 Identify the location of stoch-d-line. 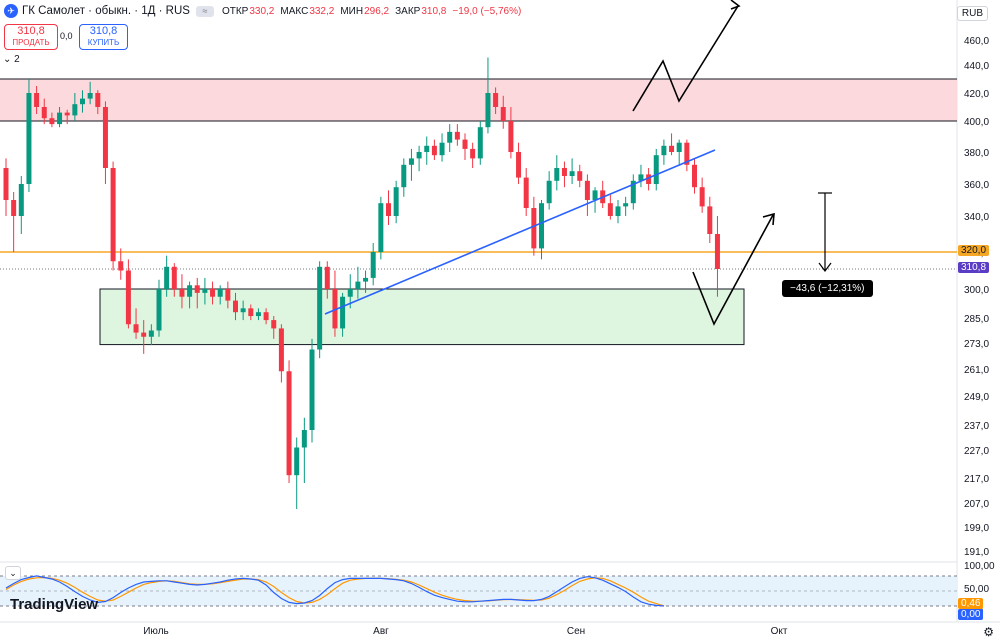
(335, 591).